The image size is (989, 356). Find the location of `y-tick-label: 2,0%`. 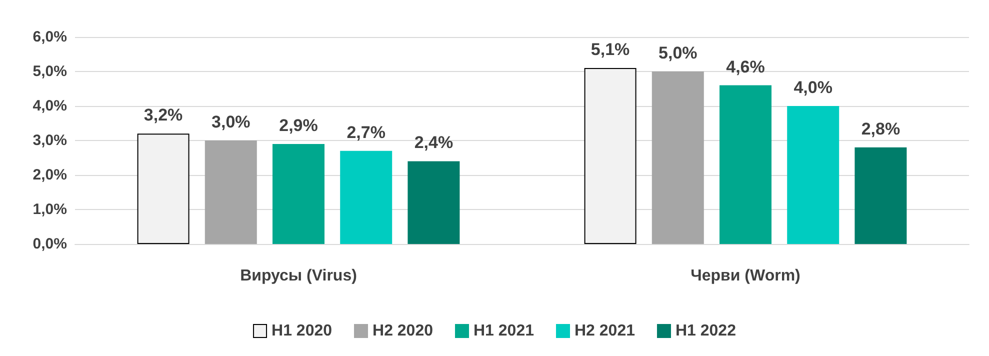

y-tick-label: 2,0% is located at coordinates (49, 175).